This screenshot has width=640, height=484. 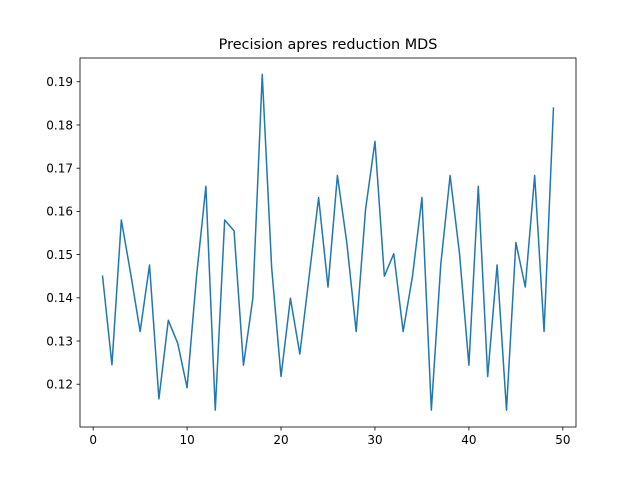 What do you see at coordinates (59, 125) in the screenshot?
I see `y-tick-label: 0.18` at bounding box center [59, 125].